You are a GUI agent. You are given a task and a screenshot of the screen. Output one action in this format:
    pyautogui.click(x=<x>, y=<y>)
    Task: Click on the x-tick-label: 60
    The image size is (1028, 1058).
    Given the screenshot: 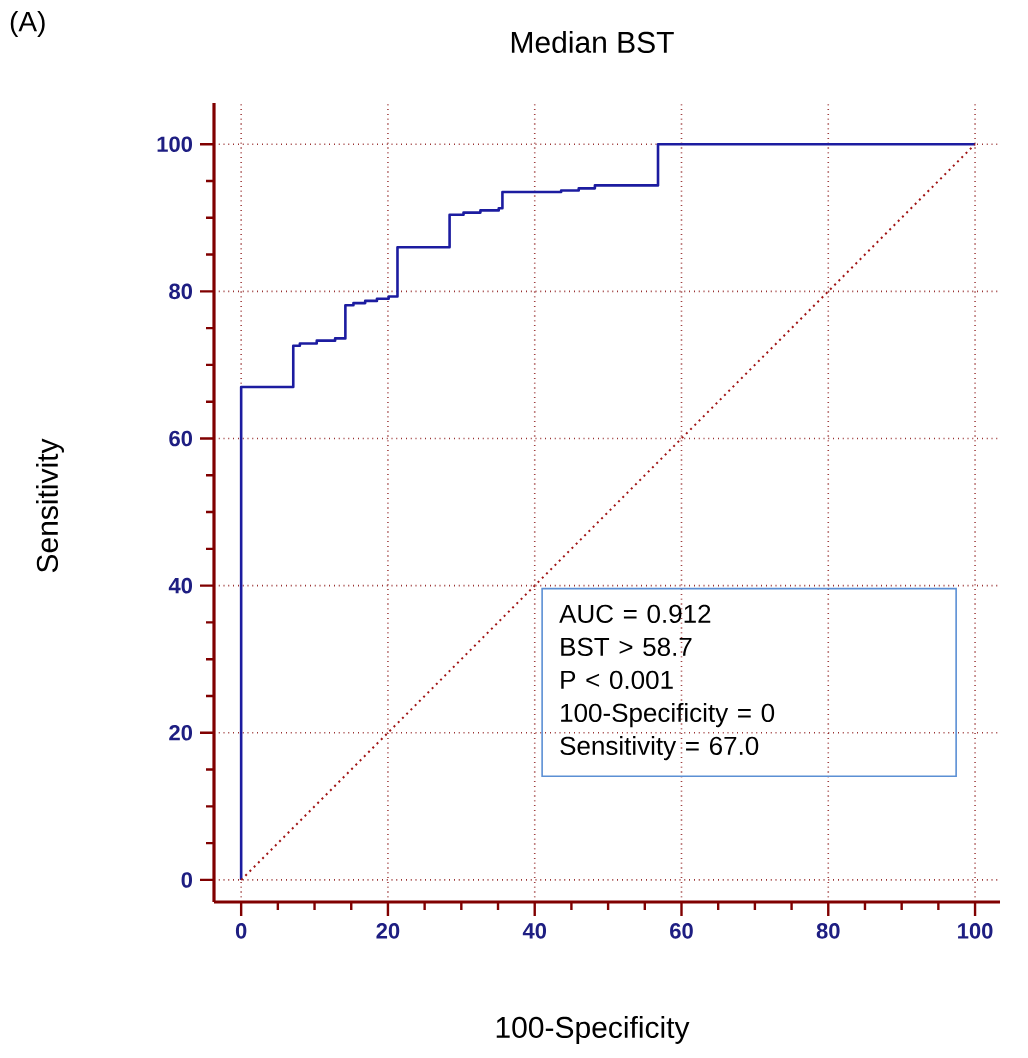 What is the action you would take?
    pyautogui.click(x=681, y=931)
    